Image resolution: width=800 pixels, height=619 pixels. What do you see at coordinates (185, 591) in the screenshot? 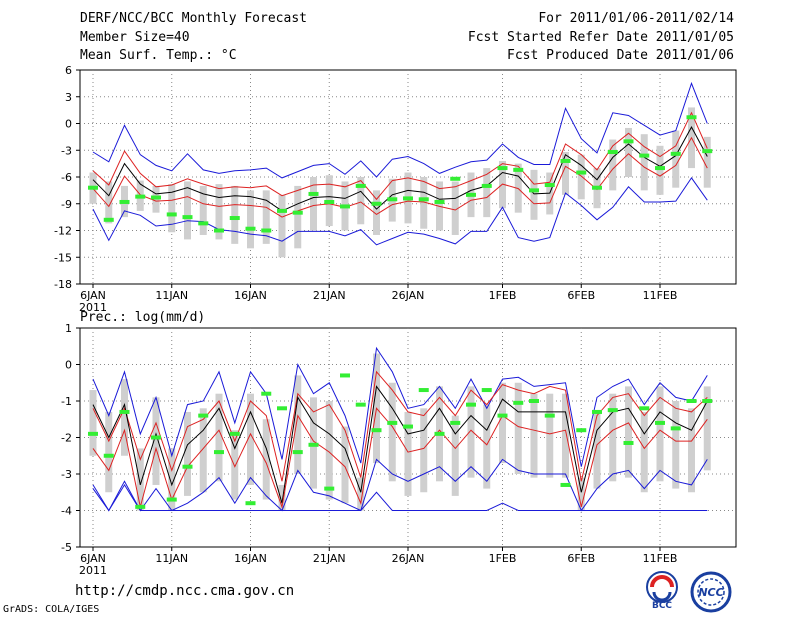
I see `footer-url: http://cmdp.ncc.cma.gov.cn` at bounding box center [185, 591].